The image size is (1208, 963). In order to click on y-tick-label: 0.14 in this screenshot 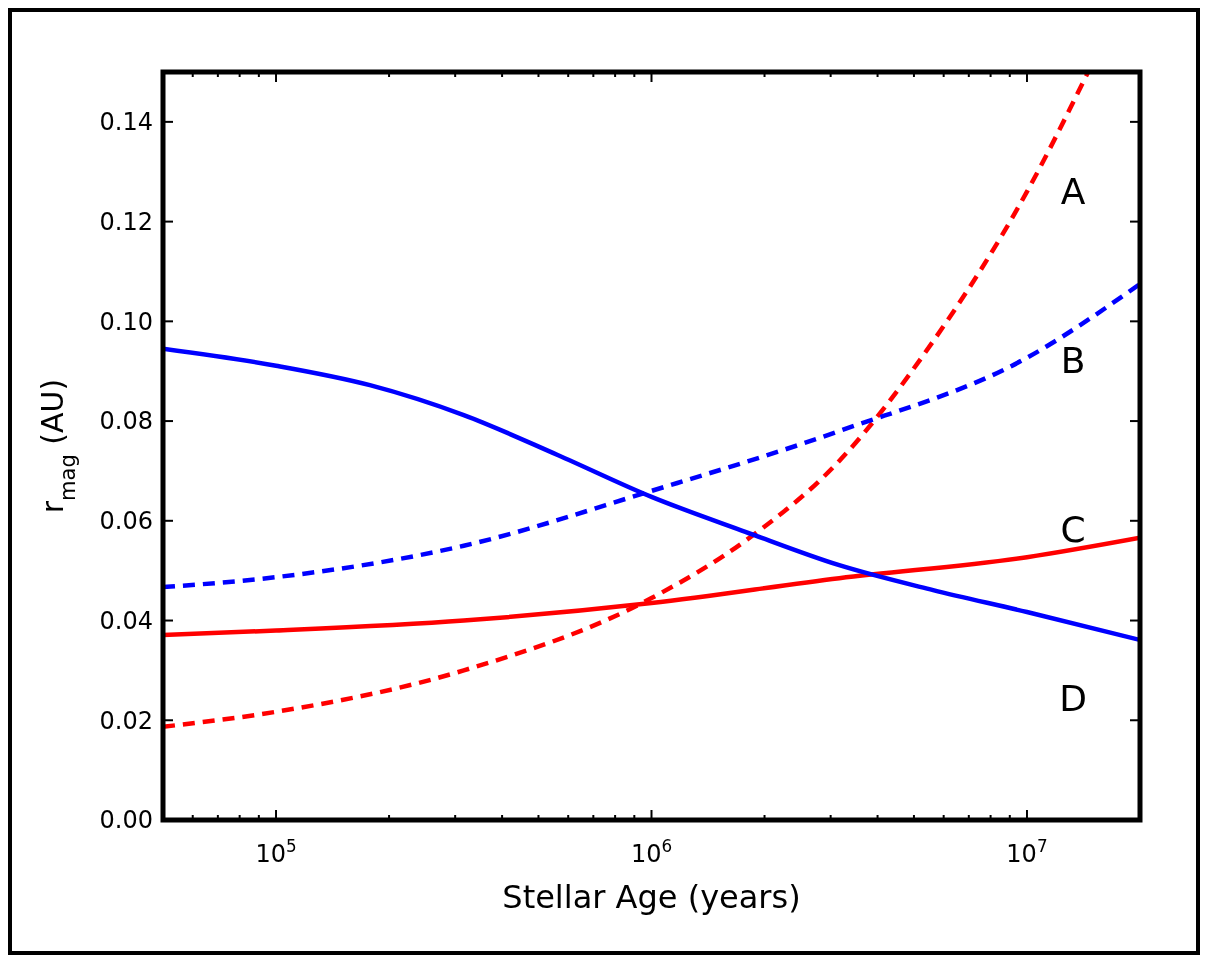, I will do `click(126, 122)`.